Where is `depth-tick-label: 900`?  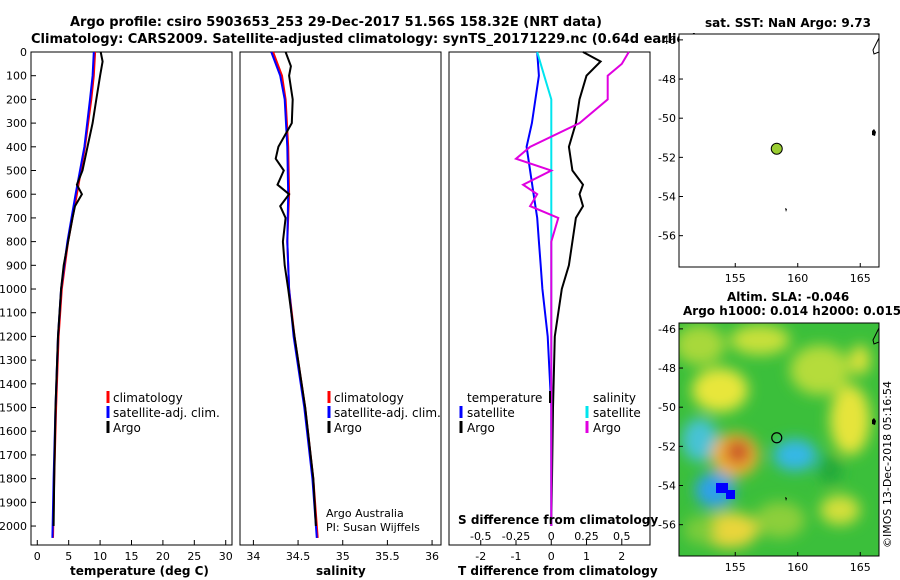 depth-tick-label: 900 is located at coordinates (16, 265).